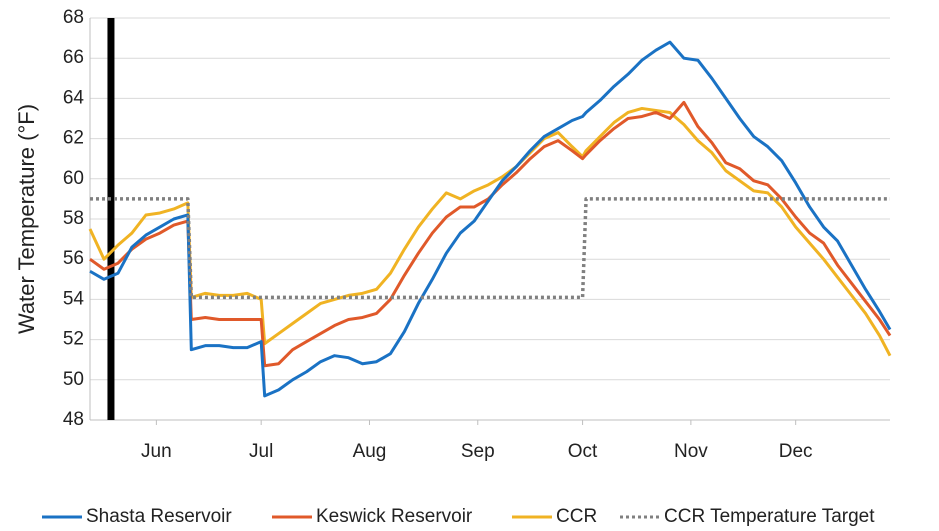 The width and height of the screenshot is (939, 531). What do you see at coordinates (74, 97) in the screenshot?
I see `y-tick-label: 64` at bounding box center [74, 97].